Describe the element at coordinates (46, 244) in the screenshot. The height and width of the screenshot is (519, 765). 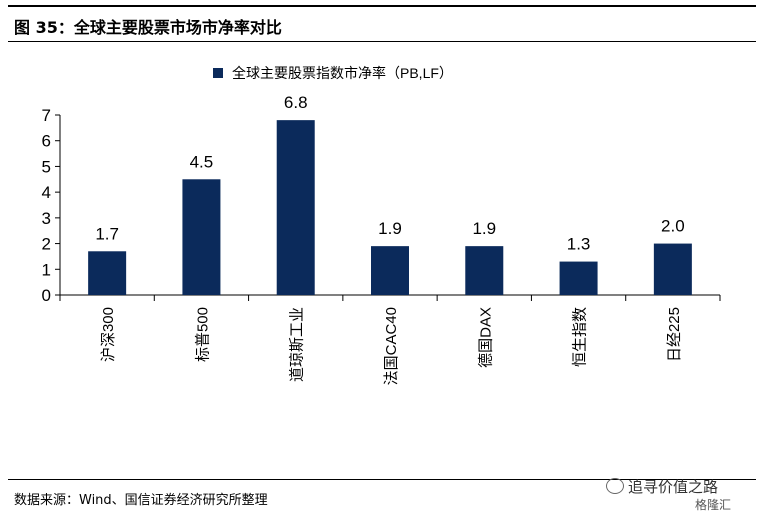
I see `y-tick-label: 2` at that location.